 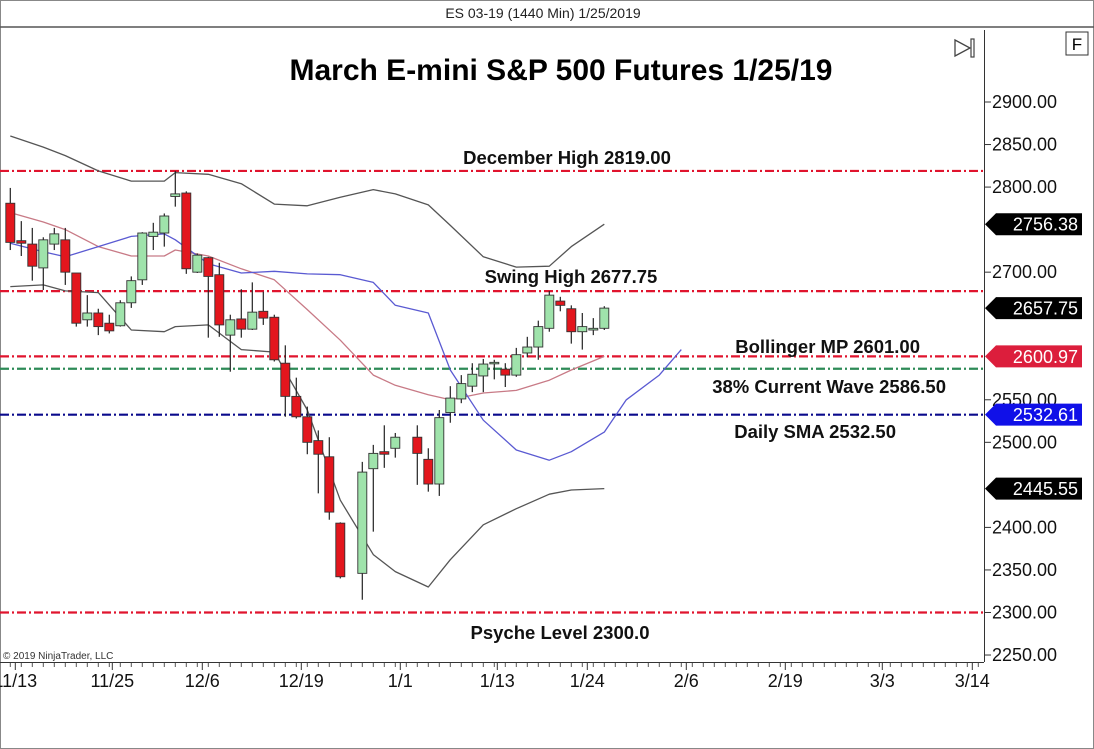 I want to click on x-tick-label: 12/19, so click(x=301, y=681).